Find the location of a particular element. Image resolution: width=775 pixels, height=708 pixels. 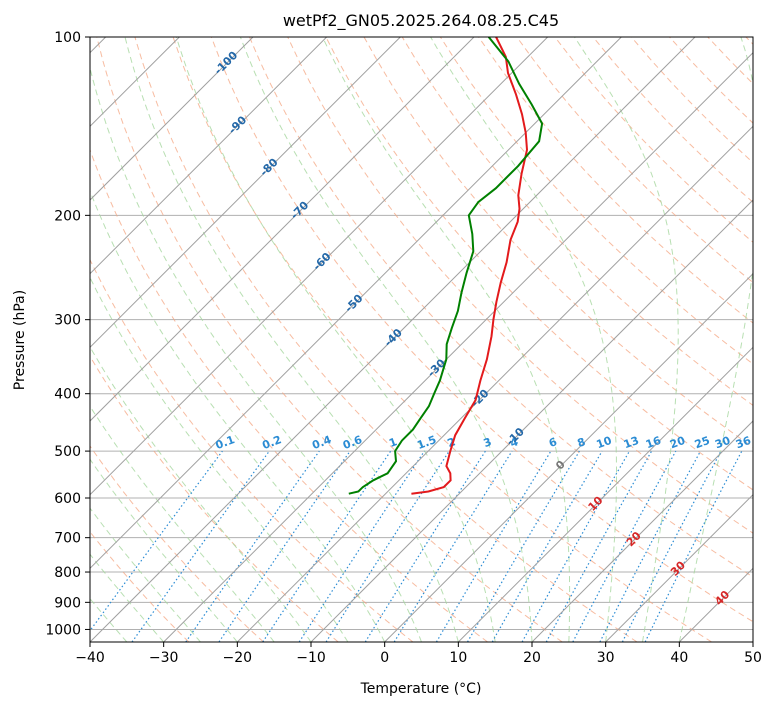

y-tick-label: 100 is located at coordinates (67, 38).